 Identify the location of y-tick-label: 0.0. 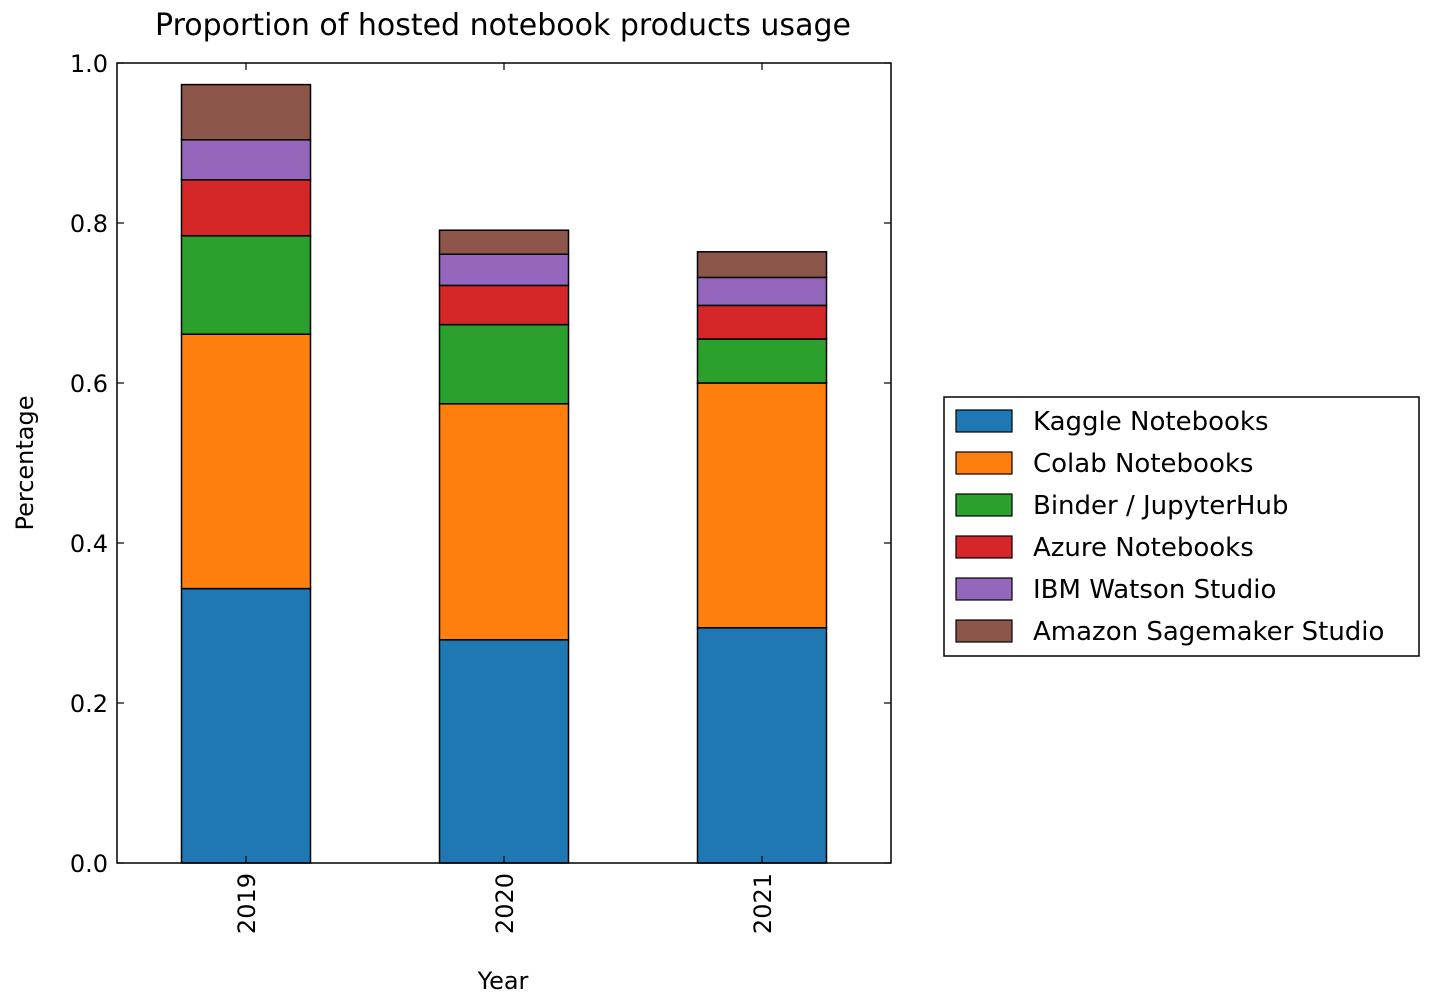
(89, 864).